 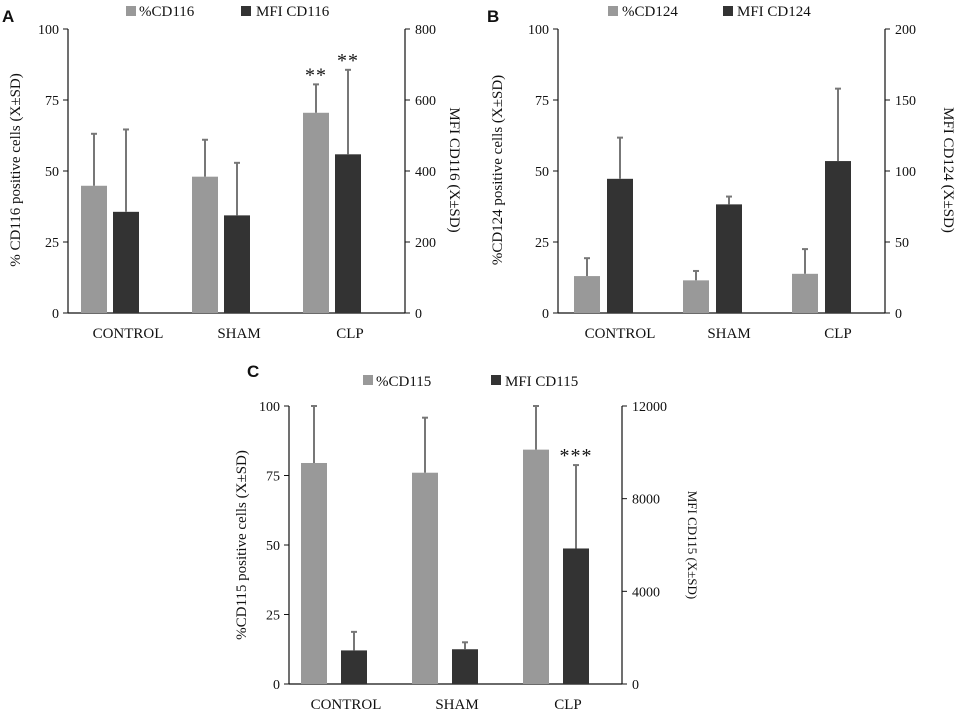 I want to click on y-tick-label-right: 50, so click(x=902, y=243).